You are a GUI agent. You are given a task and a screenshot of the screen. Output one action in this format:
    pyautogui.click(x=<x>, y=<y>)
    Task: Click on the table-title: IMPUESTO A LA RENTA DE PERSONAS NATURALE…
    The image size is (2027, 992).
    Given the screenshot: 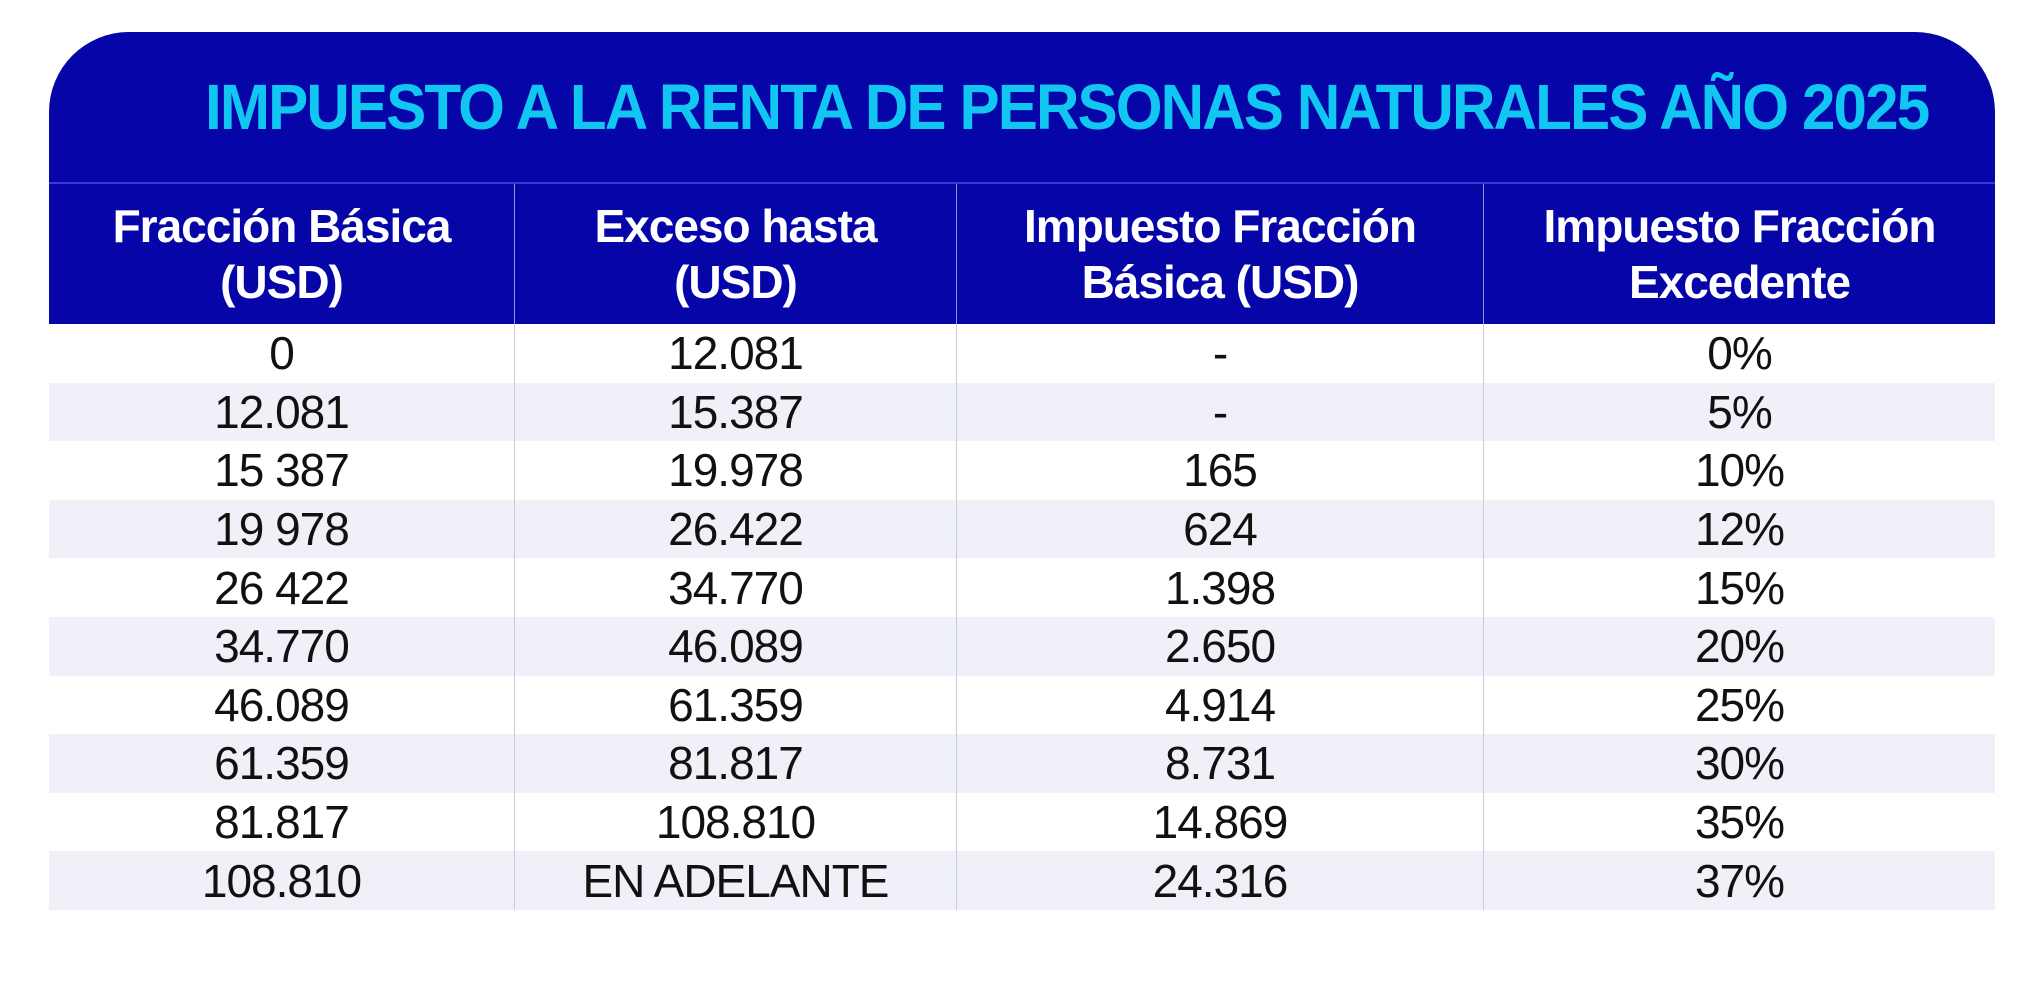 What is the action you would take?
    pyautogui.click(x=1067, y=107)
    